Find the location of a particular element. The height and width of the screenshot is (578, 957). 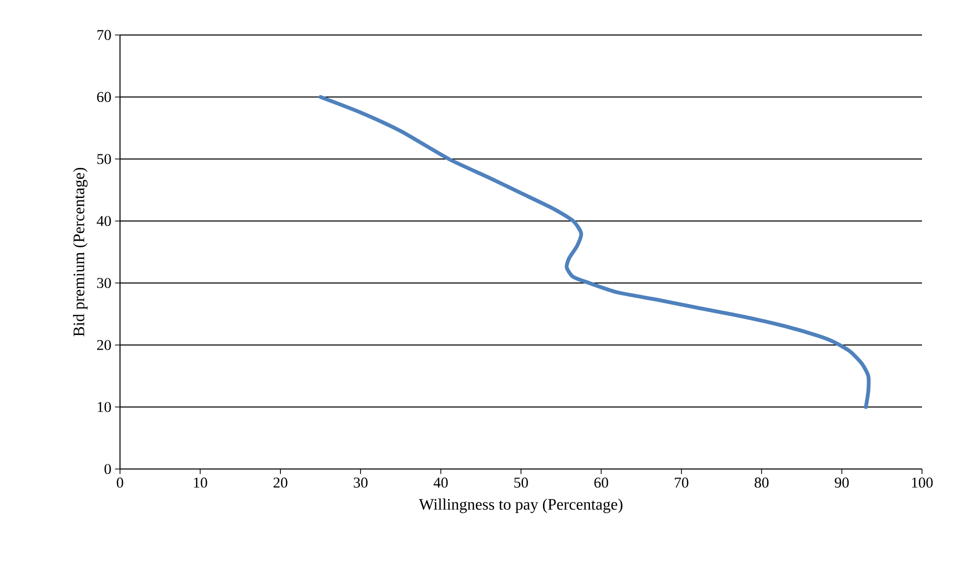

y-tick-label: 0 is located at coordinates (107, 469).